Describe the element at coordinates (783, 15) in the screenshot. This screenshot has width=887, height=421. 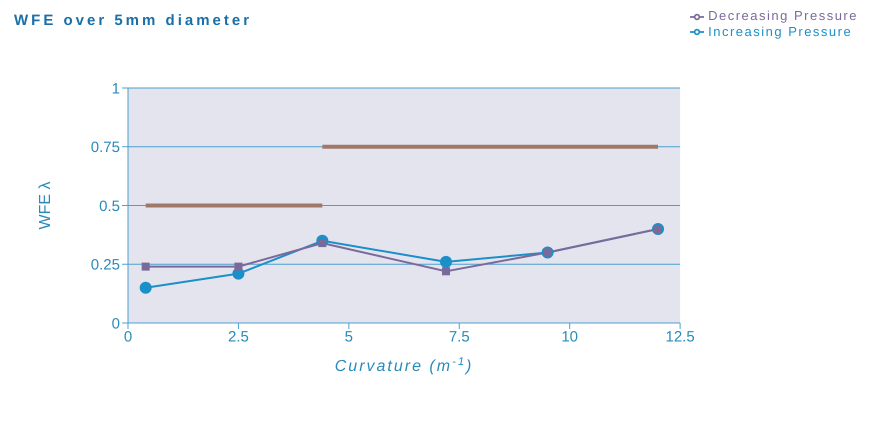
I see `legend-label: Decreasing Pressure` at that location.